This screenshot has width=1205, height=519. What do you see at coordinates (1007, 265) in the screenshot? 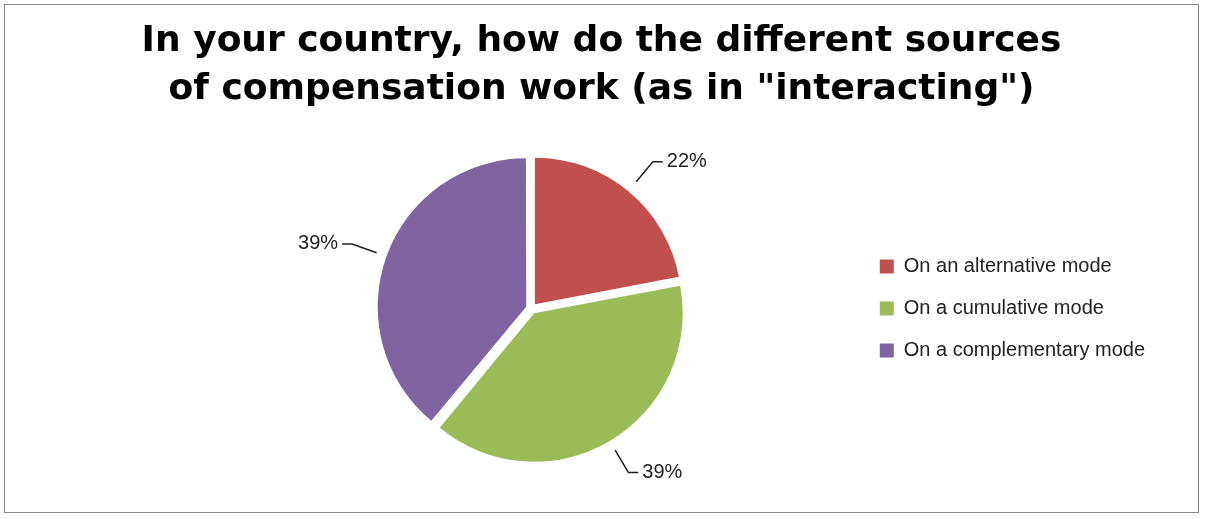
I see `legend-label: On an alternative mode` at bounding box center [1007, 265].